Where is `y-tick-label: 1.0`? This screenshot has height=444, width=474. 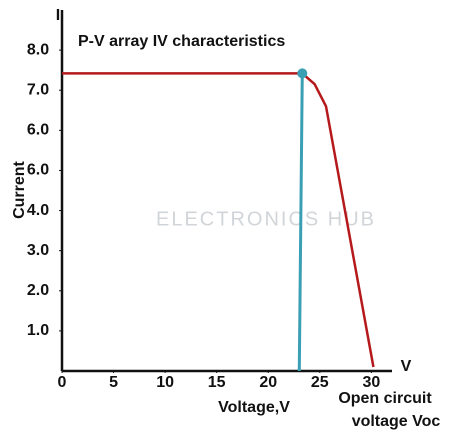
y-tick-label: 1.0 is located at coordinates (38, 330).